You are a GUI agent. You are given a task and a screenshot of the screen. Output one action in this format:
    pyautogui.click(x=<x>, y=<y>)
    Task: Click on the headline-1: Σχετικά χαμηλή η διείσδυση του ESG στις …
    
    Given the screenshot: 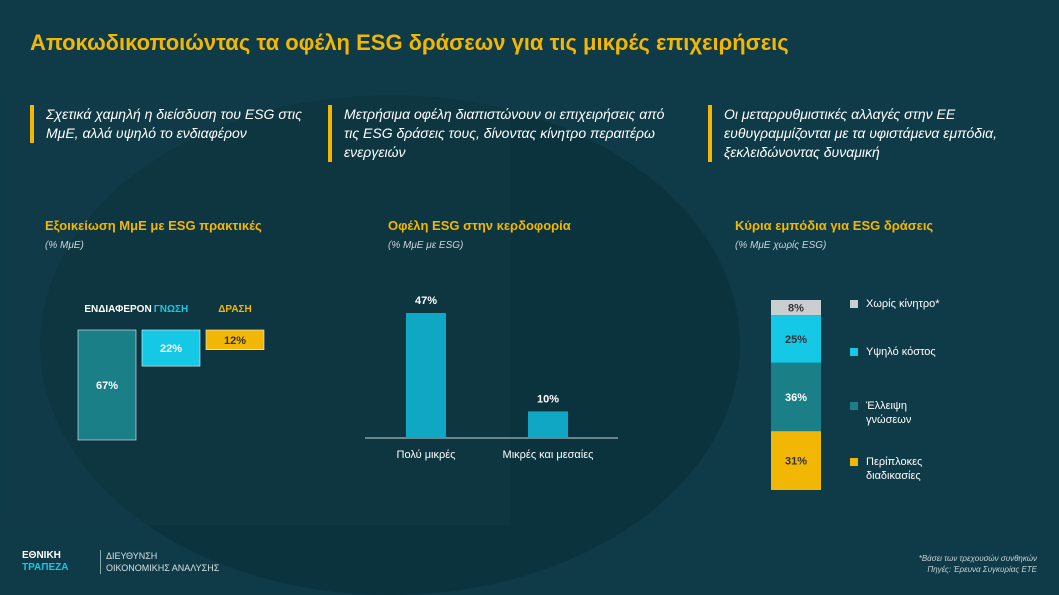 What is the action you would take?
    pyautogui.click(x=178, y=124)
    